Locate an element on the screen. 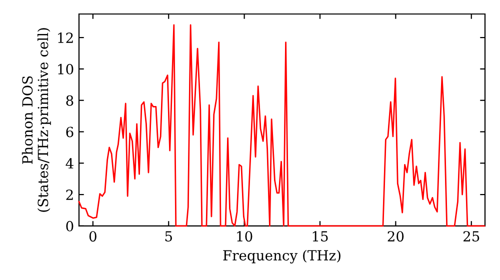 The width and height of the screenshot is (500, 280). x-tick-label: 10 is located at coordinates (244, 236).